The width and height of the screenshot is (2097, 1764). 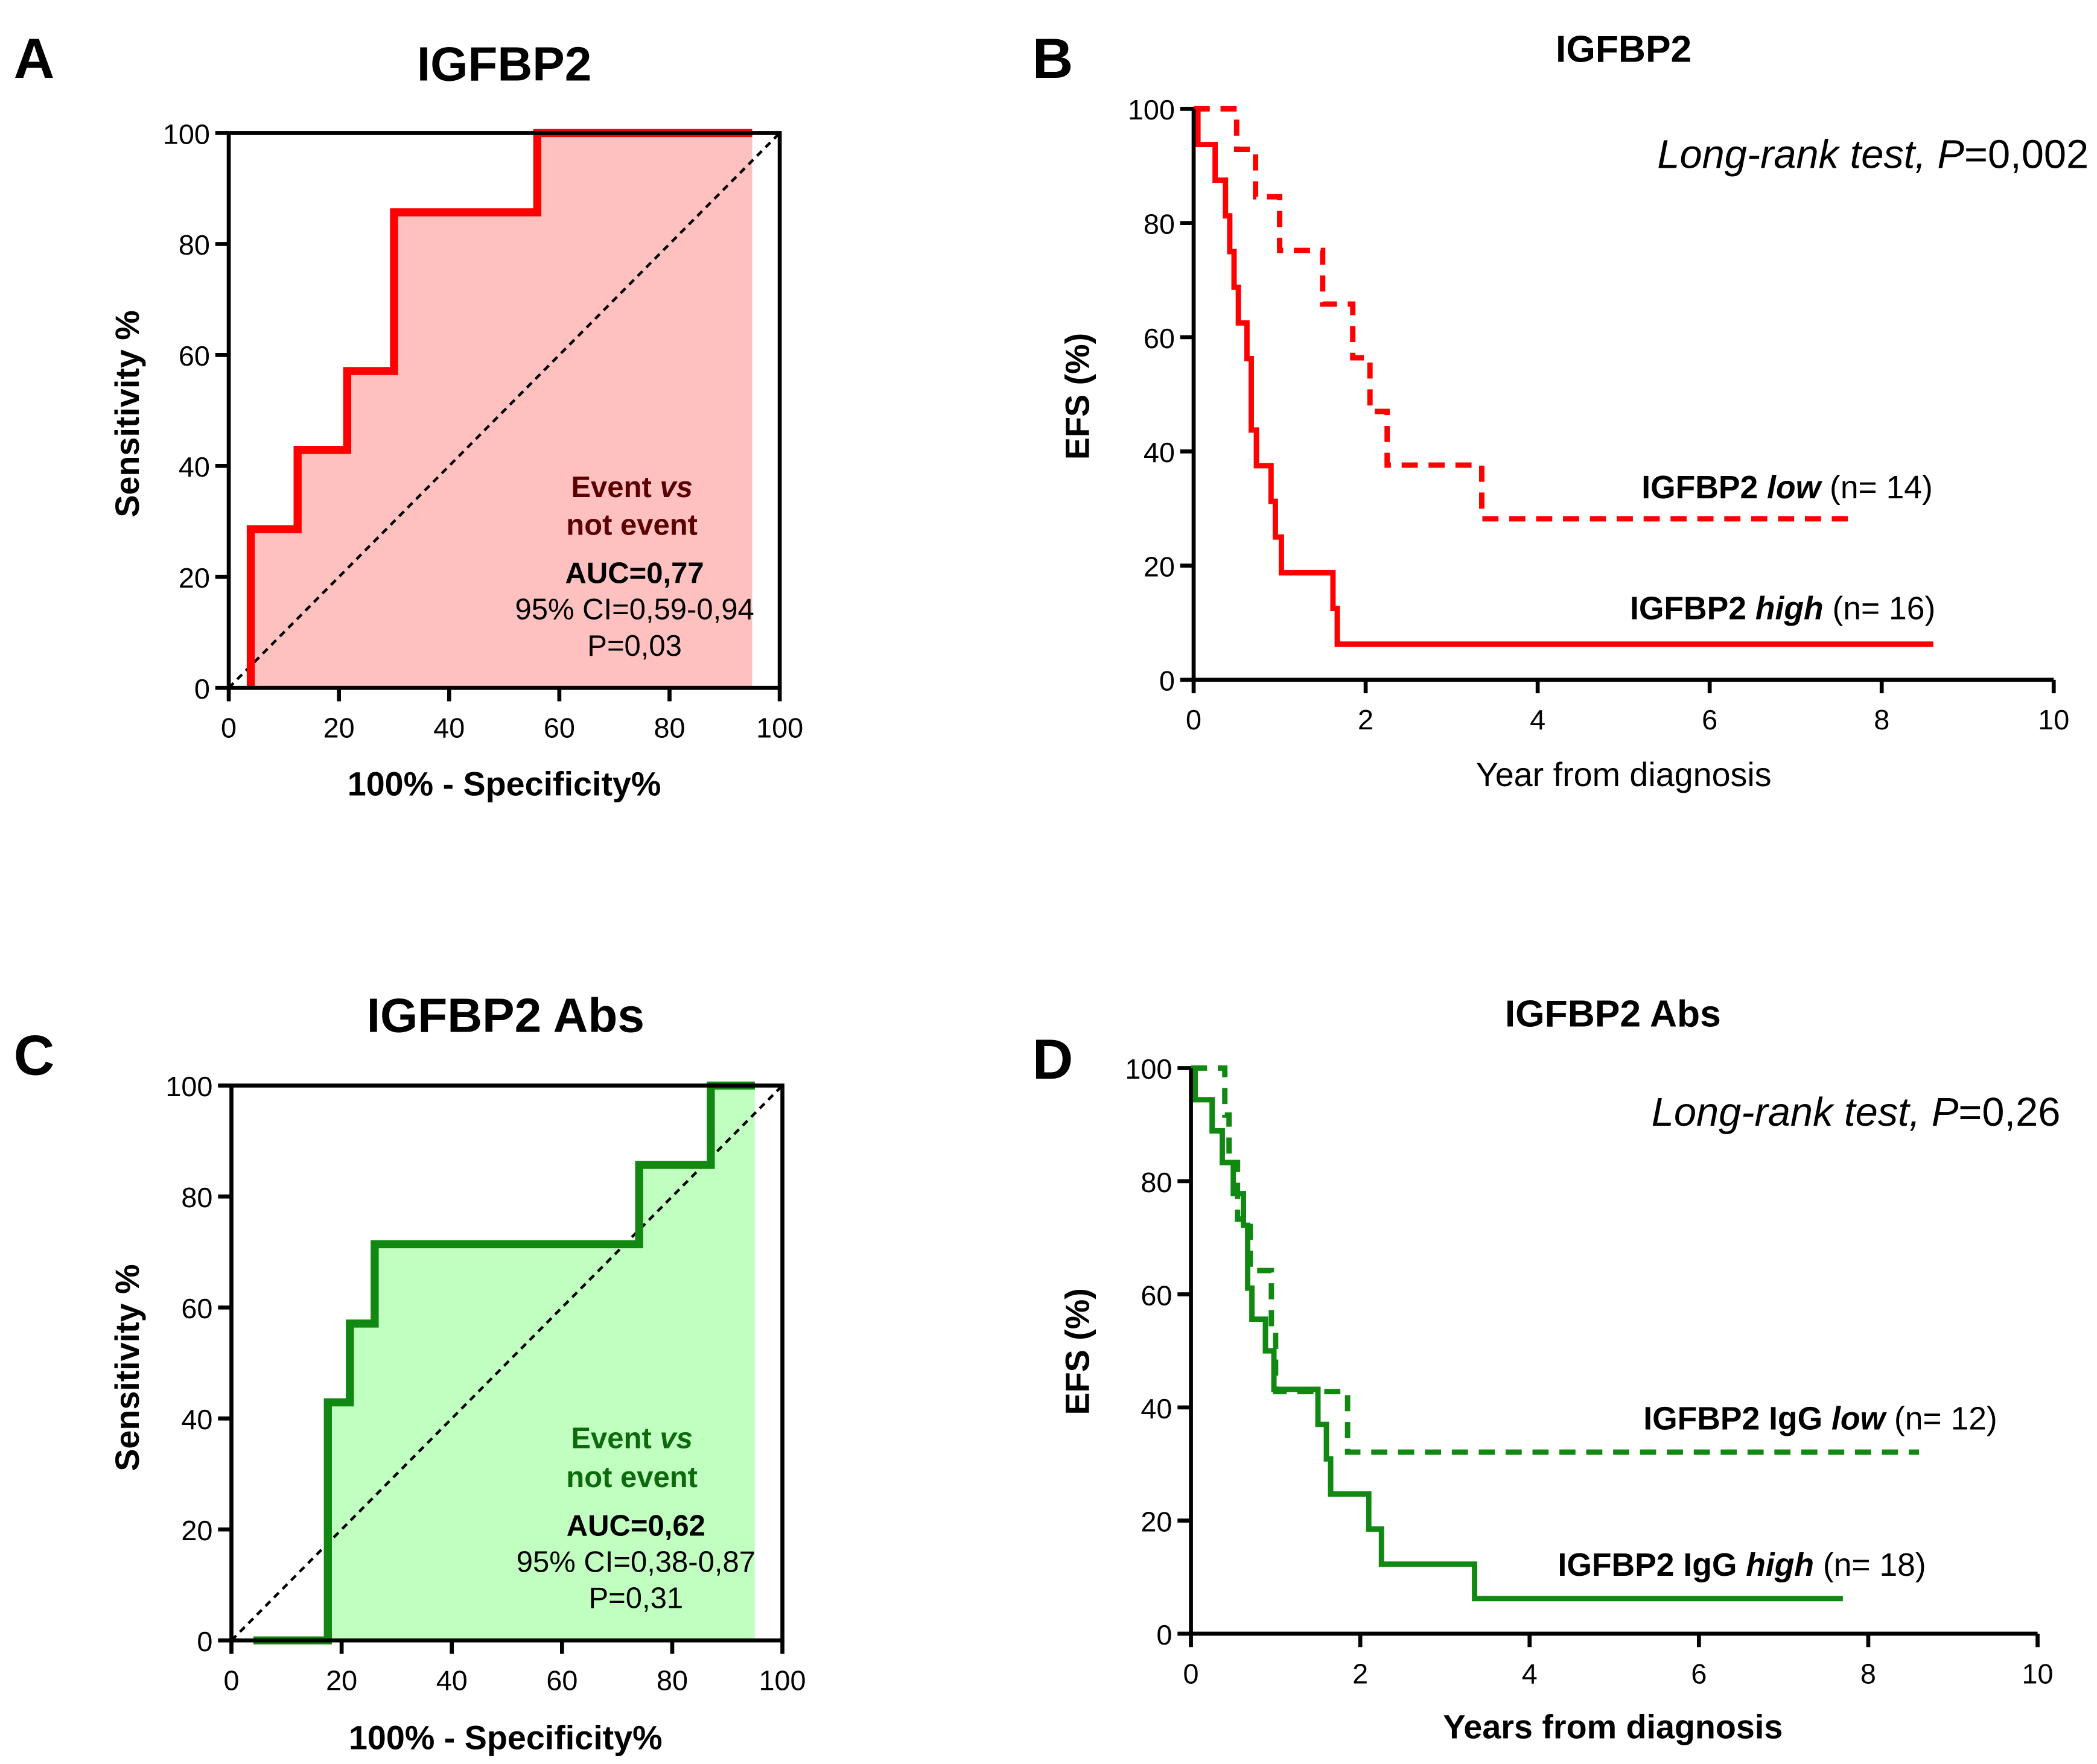 What do you see at coordinates (1870, 1565) in the screenshot?
I see `legend-n: (n= 18)` at bounding box center [1870, 1565].